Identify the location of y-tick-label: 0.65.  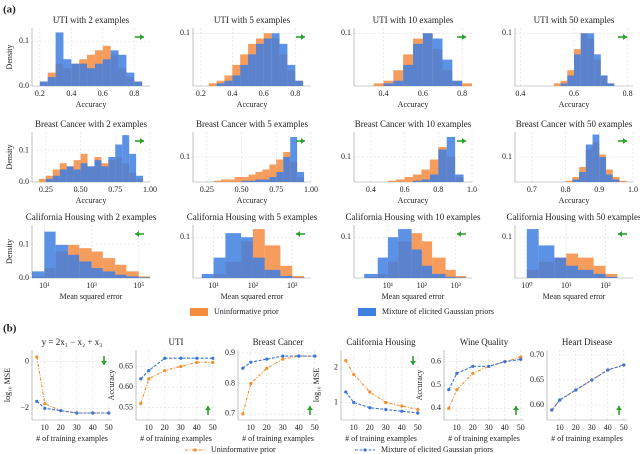
(126, 365).